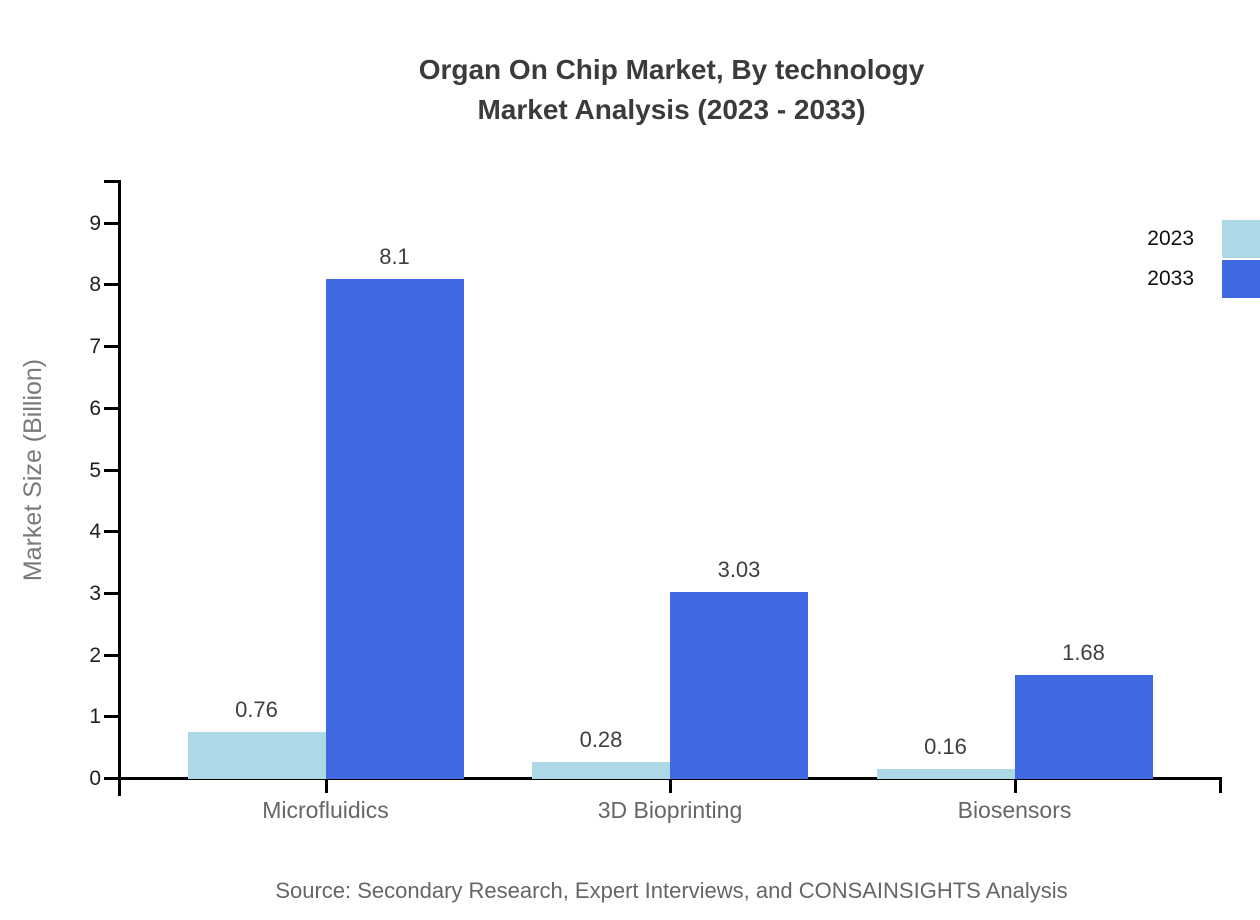 The width and height of the screenshot is (1260, 920). I want to click on x-category-label-biosensors: Biosensors, so click(1014, 810).